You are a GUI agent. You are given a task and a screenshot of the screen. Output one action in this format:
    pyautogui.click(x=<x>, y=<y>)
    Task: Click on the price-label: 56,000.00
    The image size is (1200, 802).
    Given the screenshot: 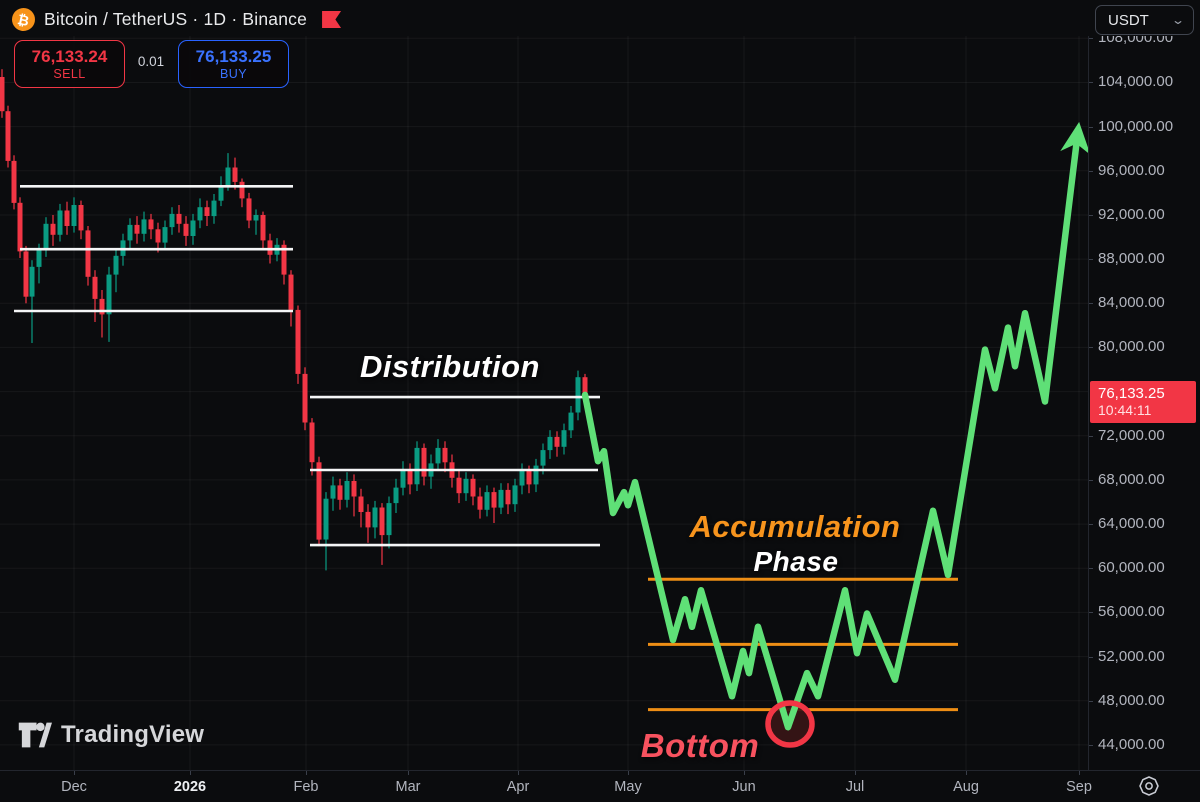 What is the action you would take?
    pyautogui.click(x=1131, y=611)
    